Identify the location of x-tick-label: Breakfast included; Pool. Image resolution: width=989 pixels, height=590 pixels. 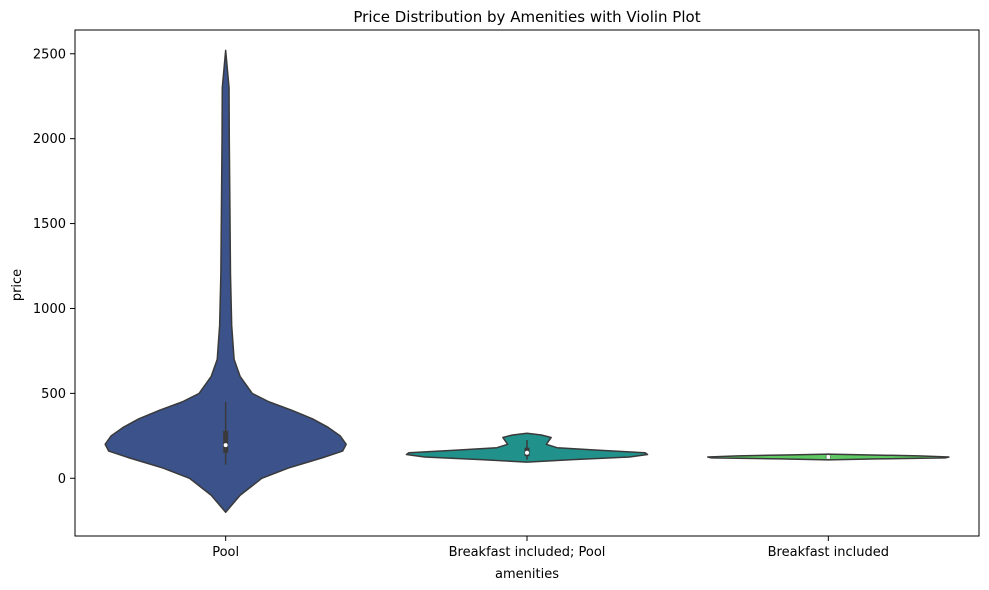
(527, 552).